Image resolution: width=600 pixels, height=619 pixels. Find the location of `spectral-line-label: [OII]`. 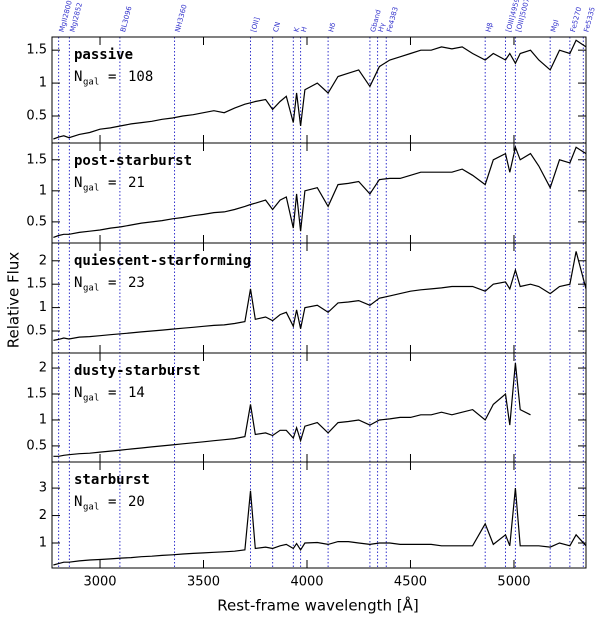

spectral-line-label: [OII] is located at coordinates (256, 24).